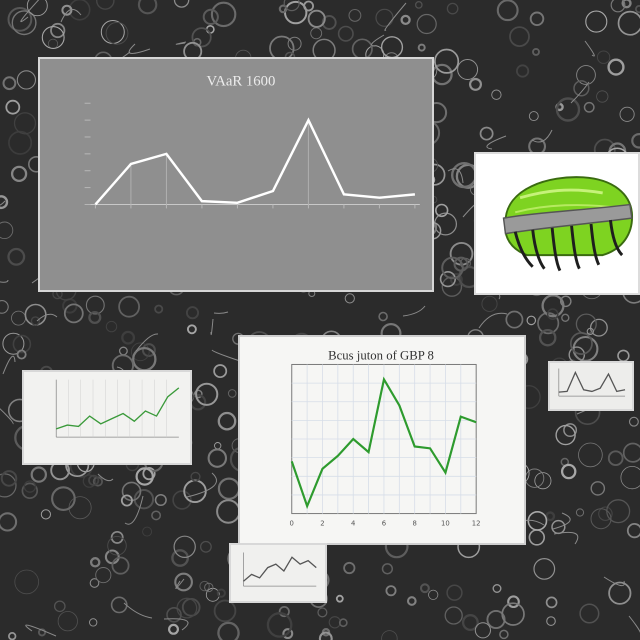 This screenshot has height=640, width=640. I want to click on small-chart-card-left, so click(107, 417).